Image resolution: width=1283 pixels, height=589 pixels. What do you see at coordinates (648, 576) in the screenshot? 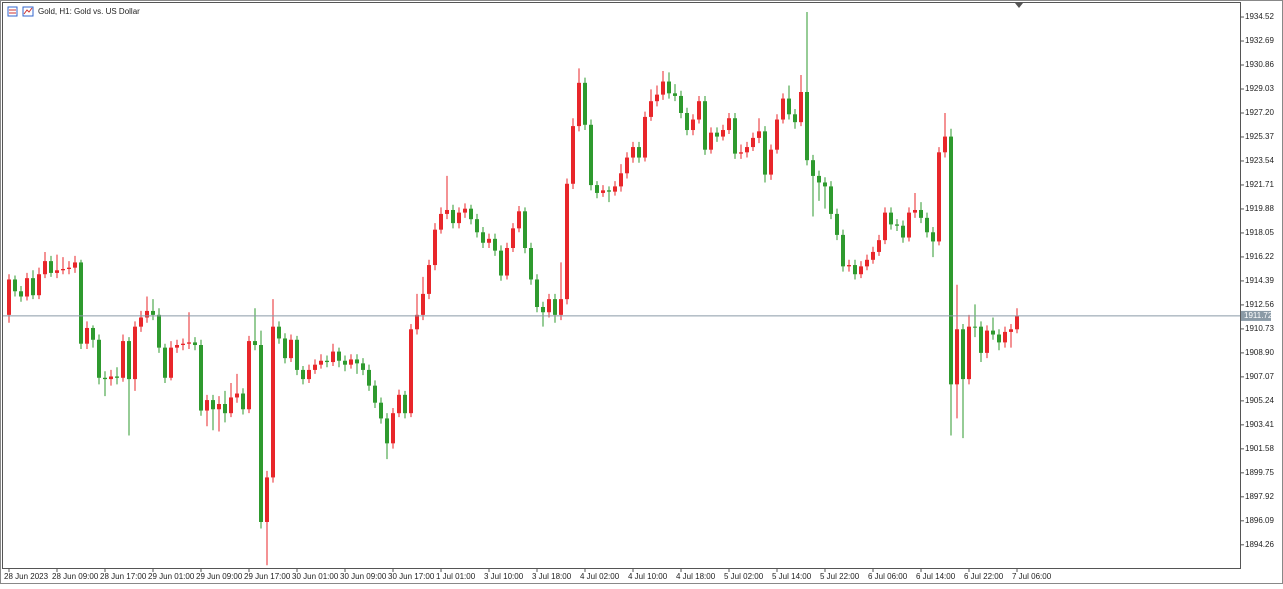
I see `x-tick-label: 4 Jul 10:00` at bounding box center [648, 576].